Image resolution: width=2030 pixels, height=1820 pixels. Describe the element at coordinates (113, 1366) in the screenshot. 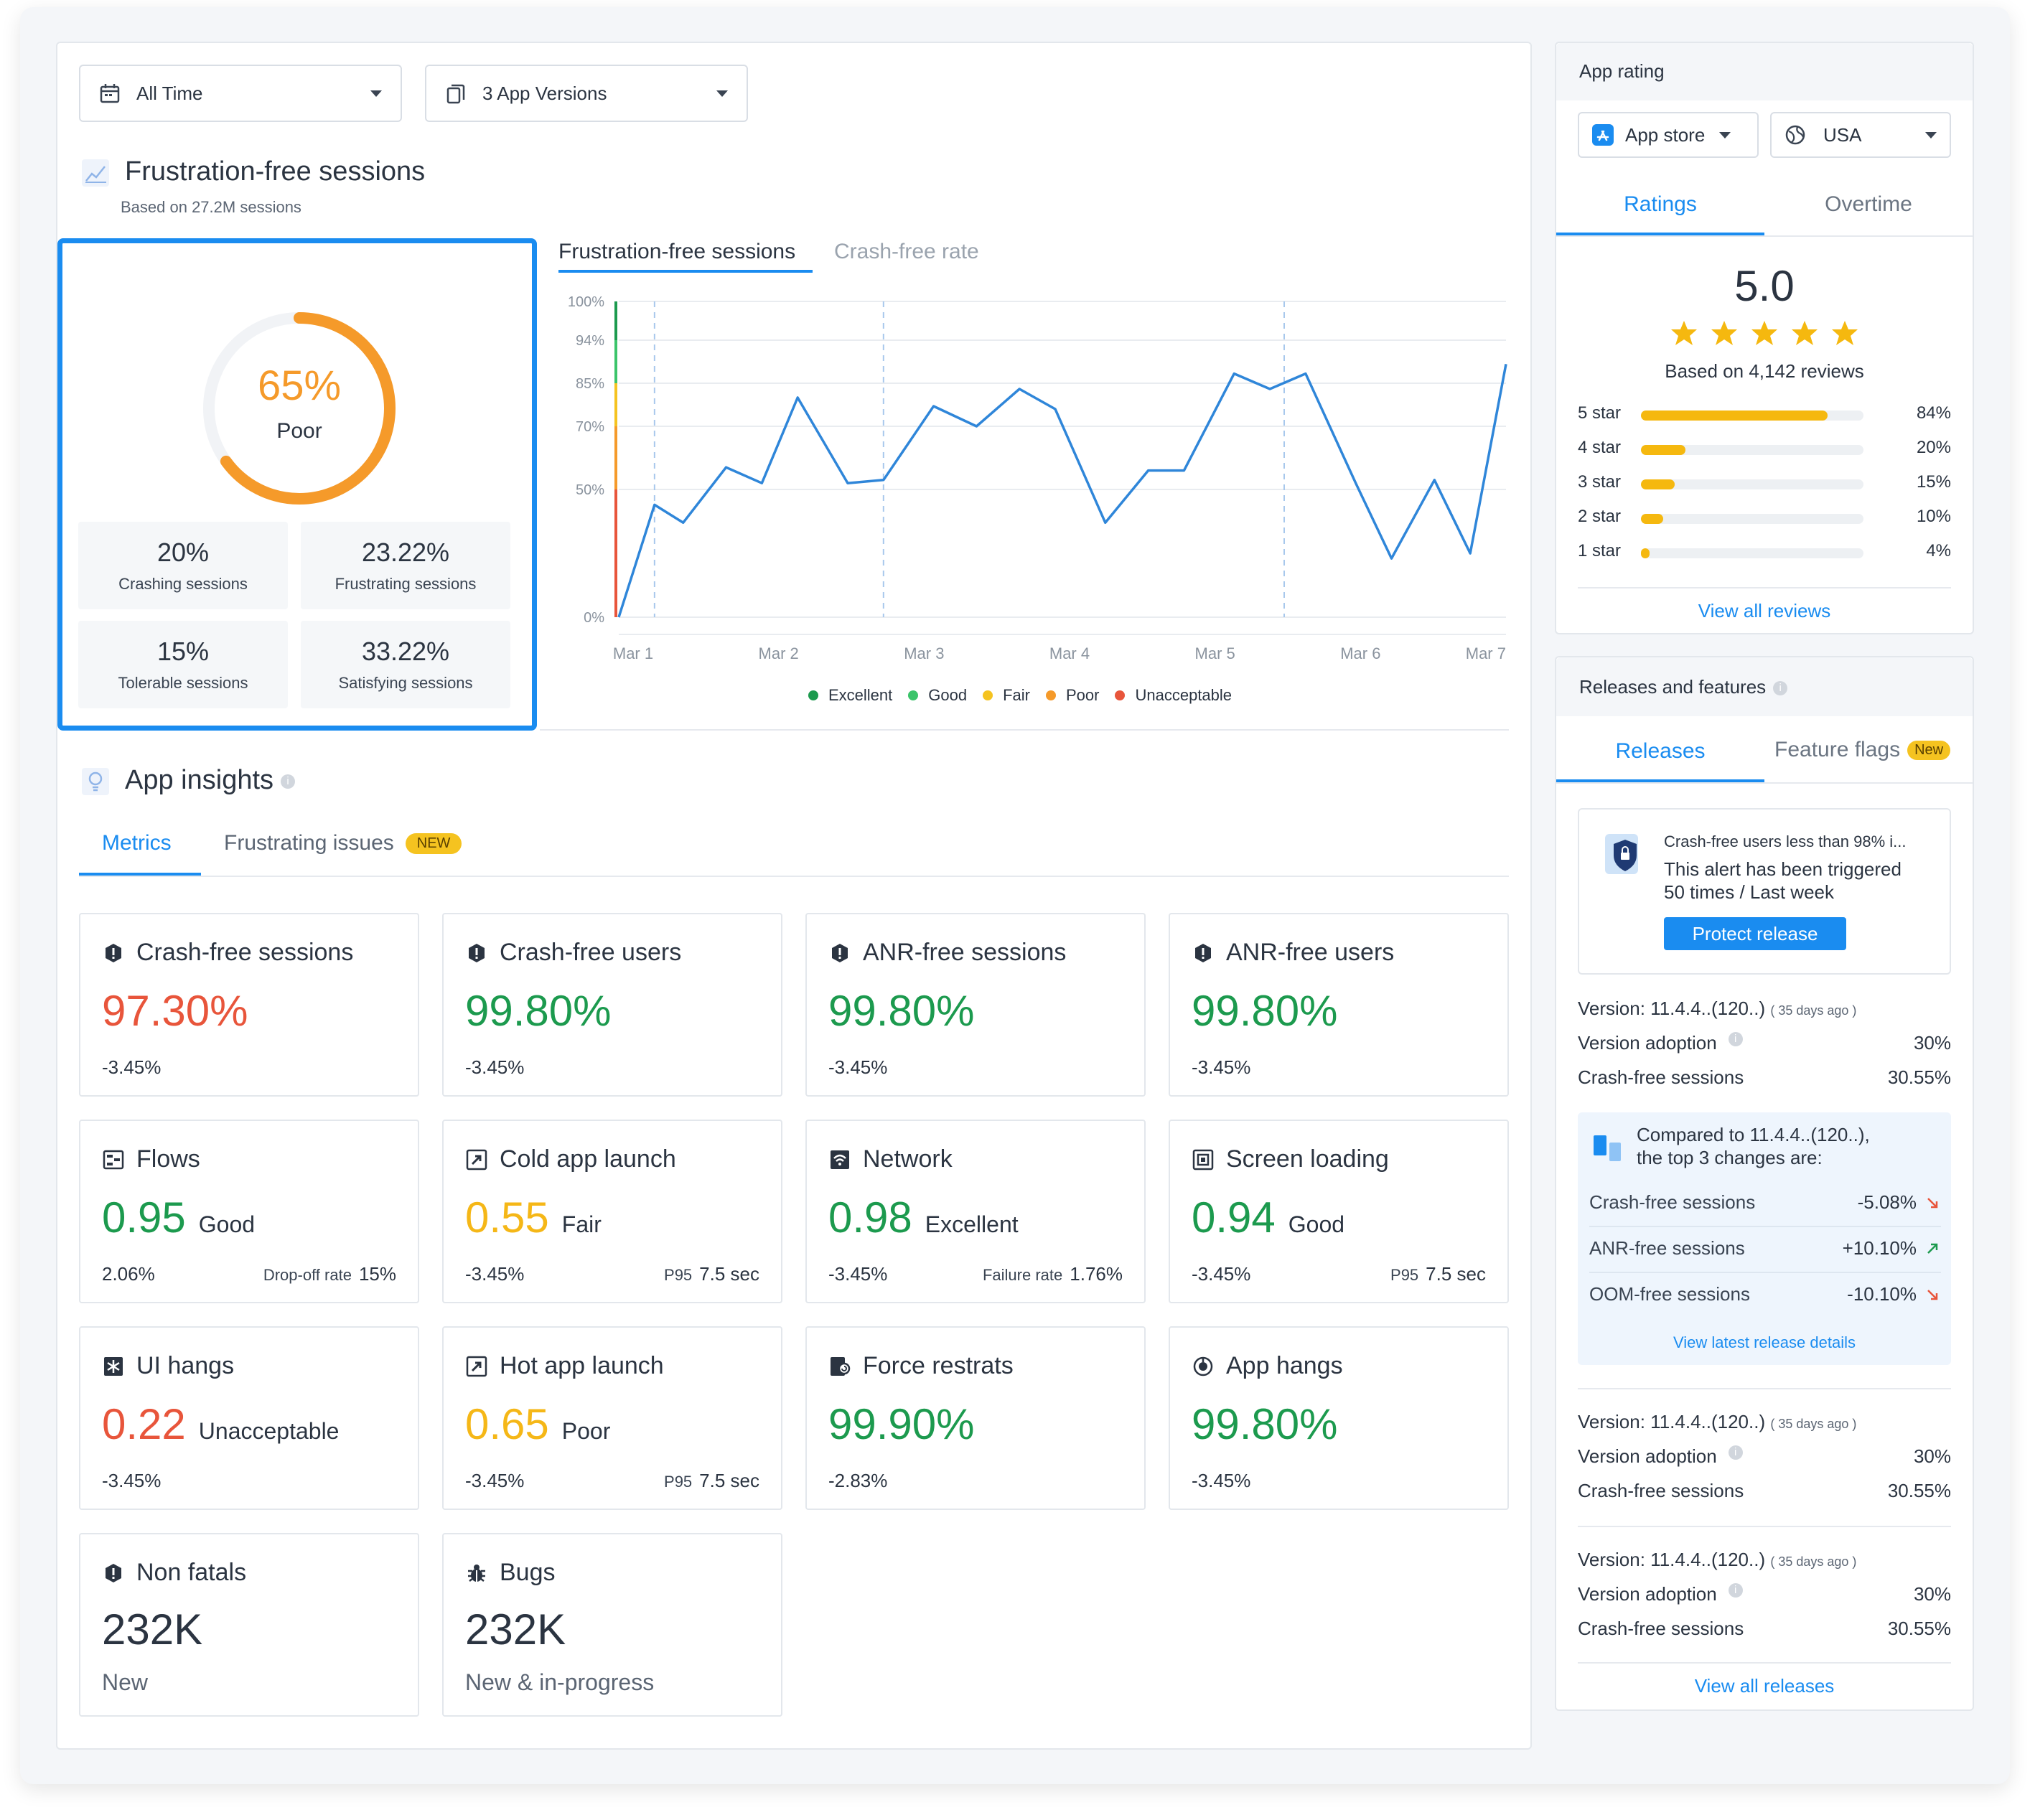

I see `freeze-icon` at that location.